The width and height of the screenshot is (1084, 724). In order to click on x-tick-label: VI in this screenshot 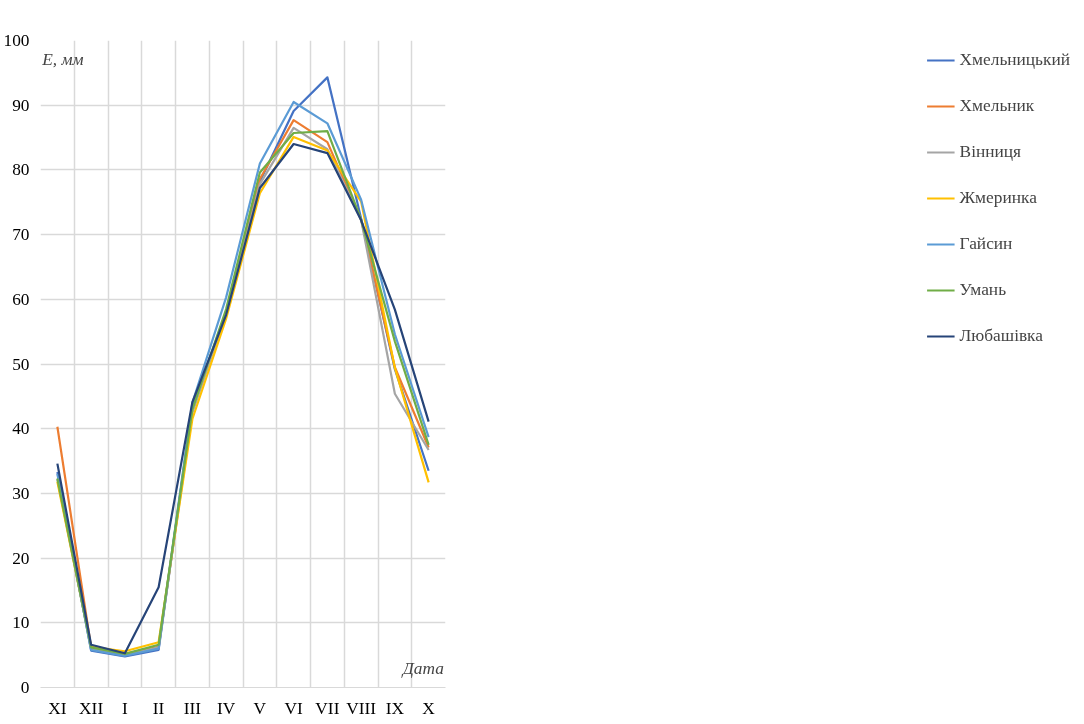, I will do `click(293, 708)`.